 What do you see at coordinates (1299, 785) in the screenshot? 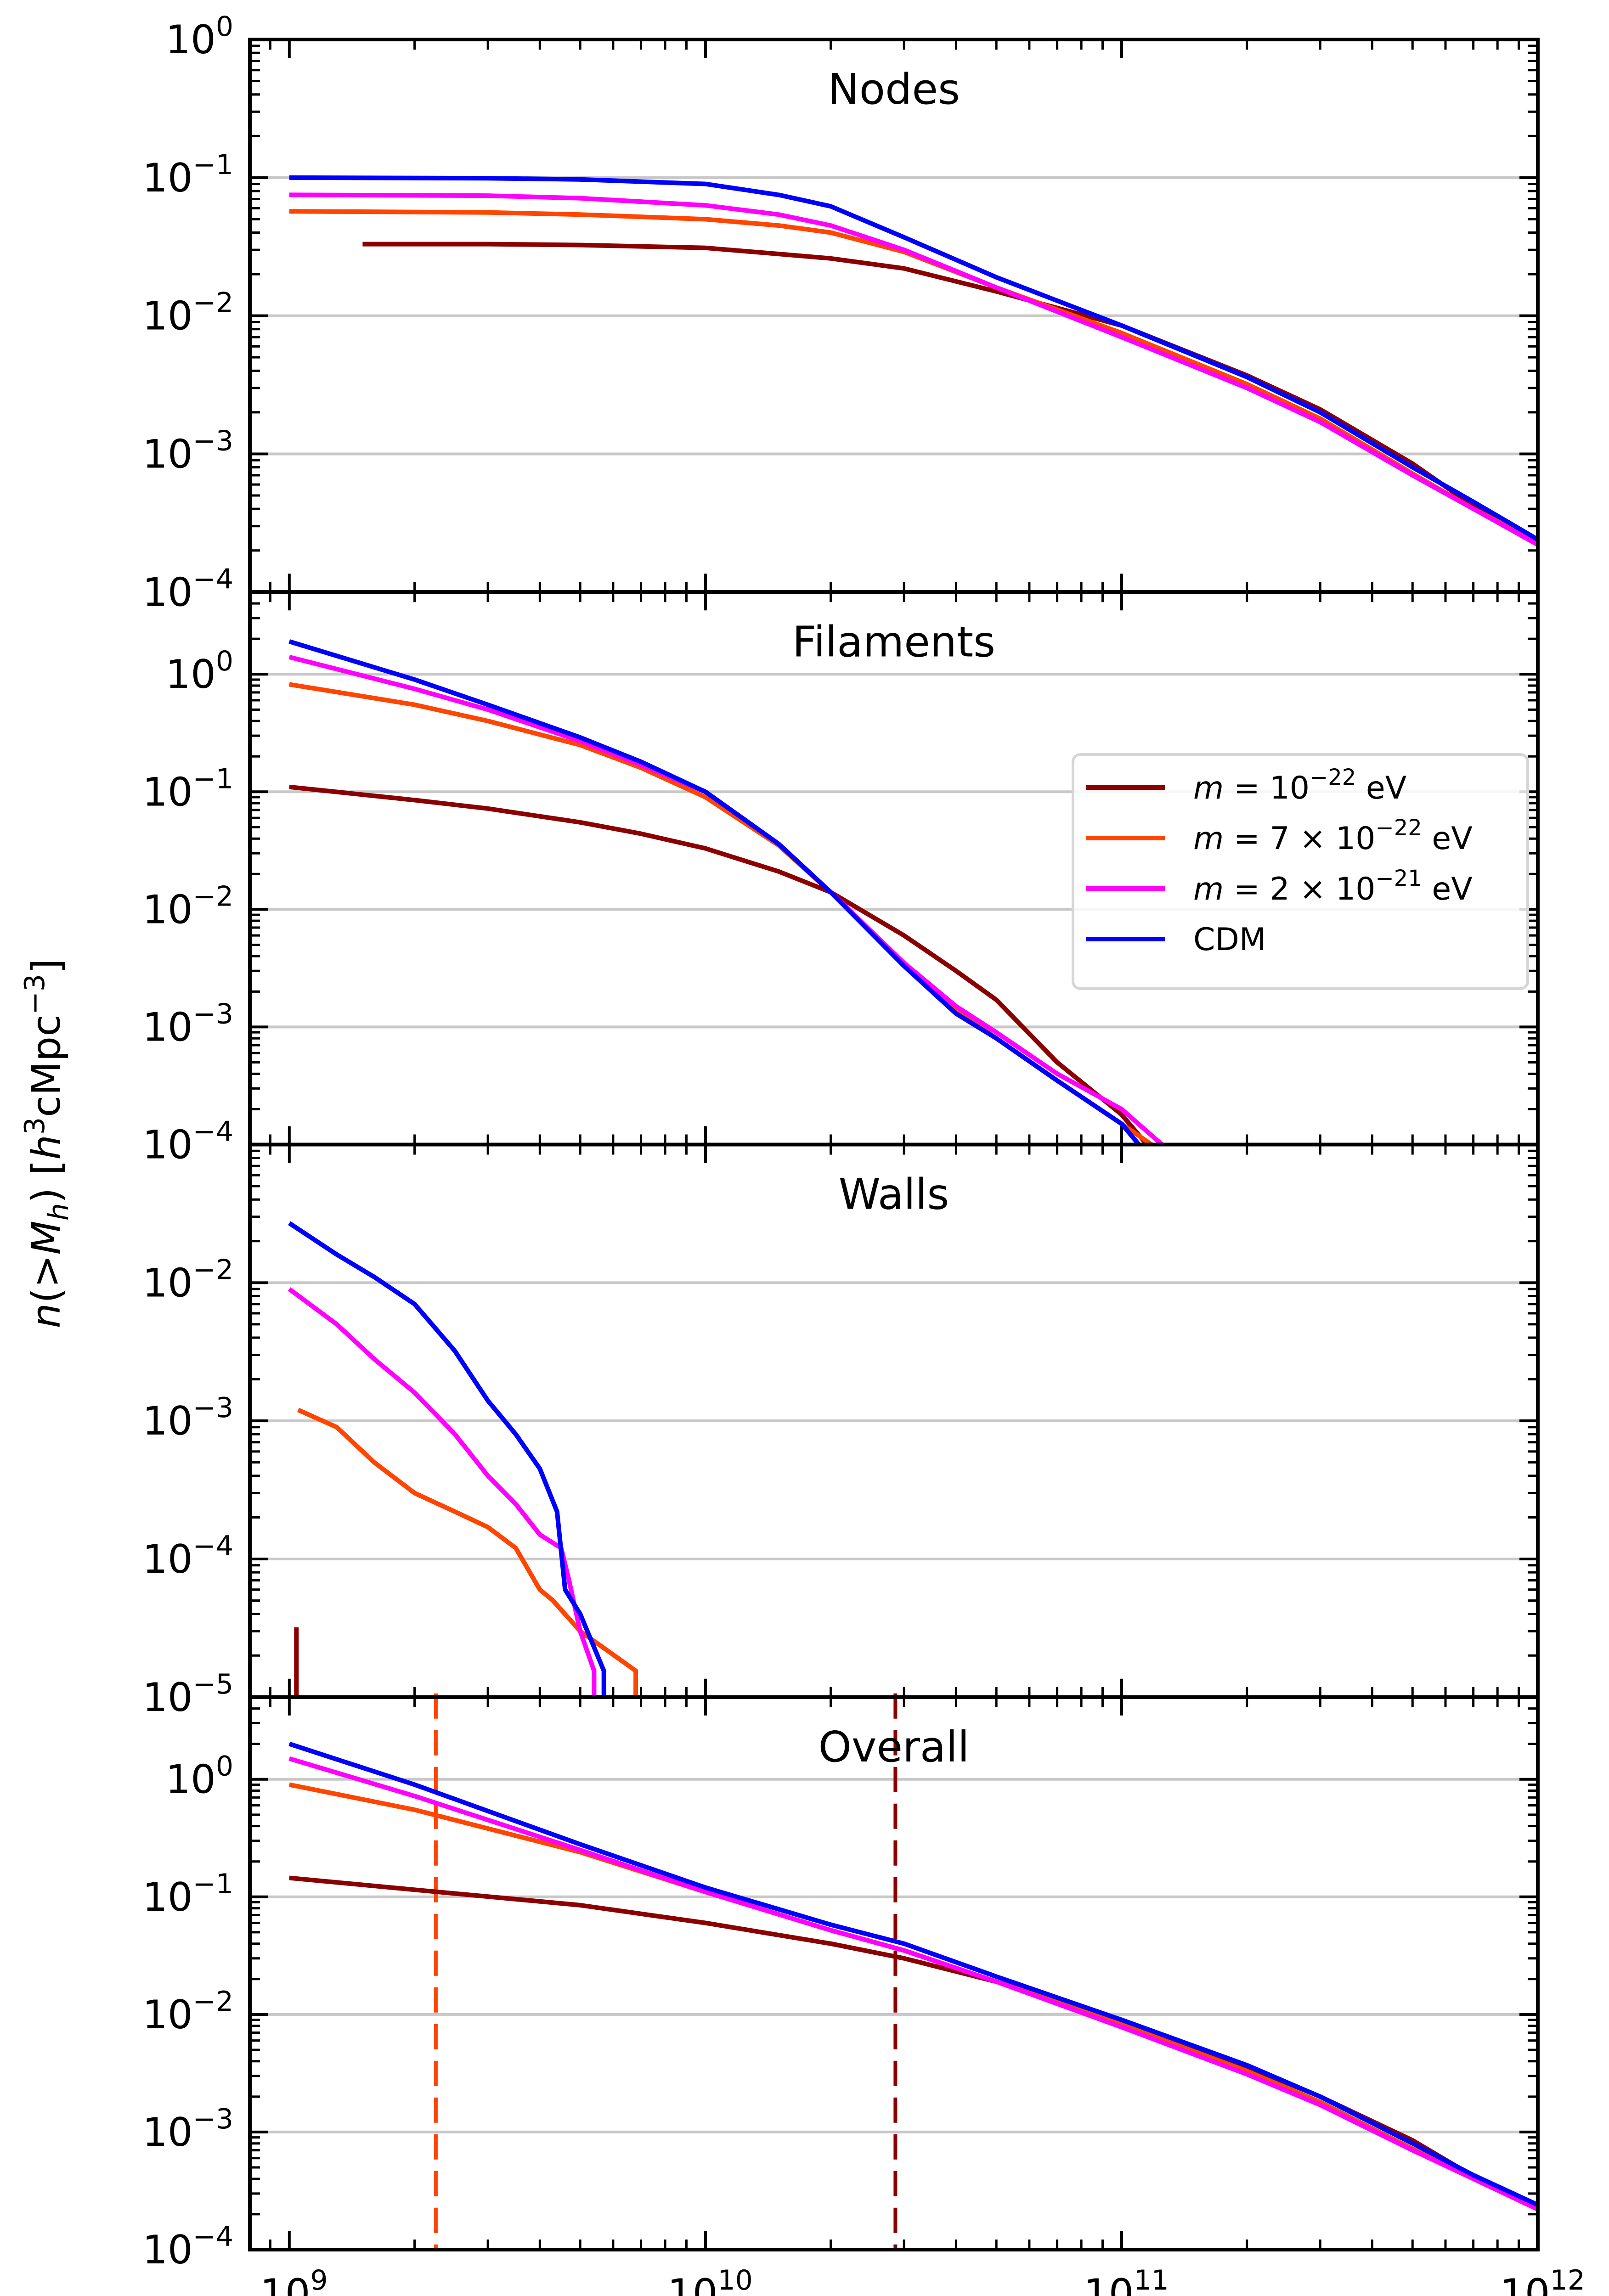
I see `legend-label: m = 10−22 eV` at bounding box center [1299, 785].